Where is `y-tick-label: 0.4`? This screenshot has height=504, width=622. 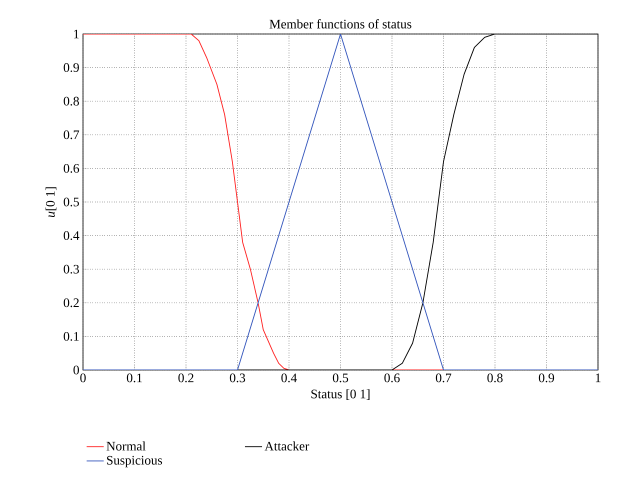 y-tick-label: 0.4 is located at coordinates (72, 235).